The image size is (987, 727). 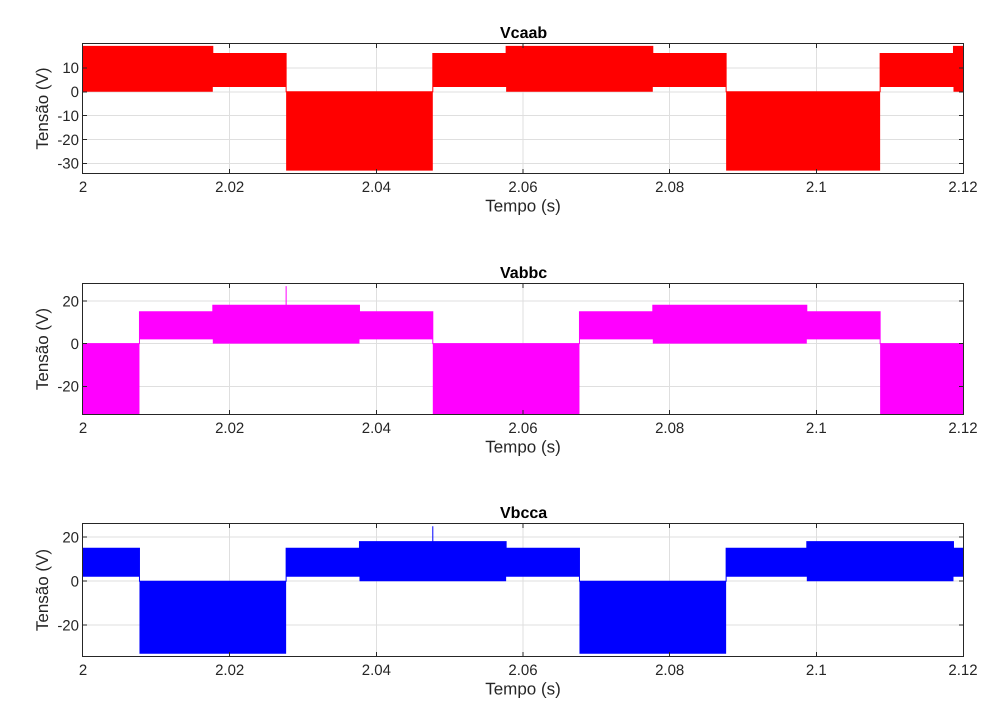 I want to click on y-tick-label: -30, so click(x=68, y=164).